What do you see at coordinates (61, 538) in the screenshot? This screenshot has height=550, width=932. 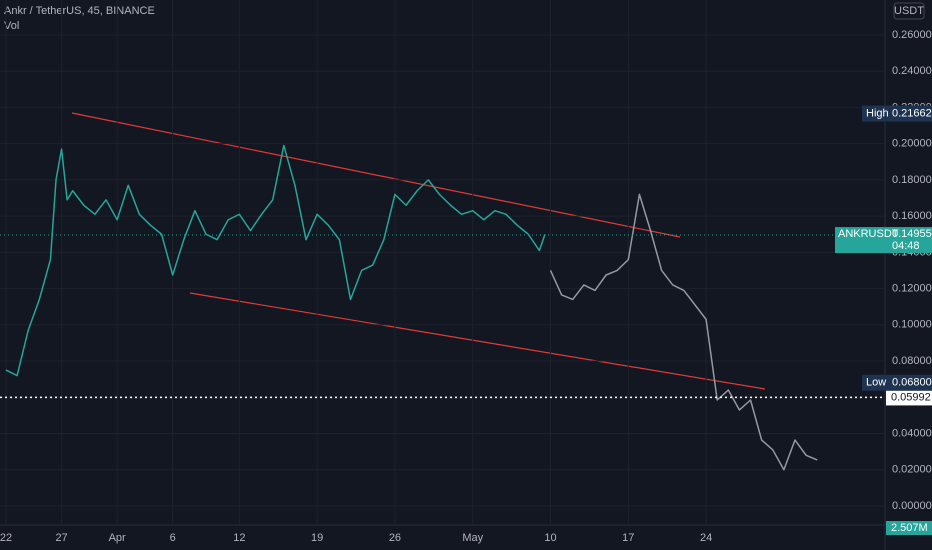 I see `x-tick-label: 27` at bounding box center [61, 538].